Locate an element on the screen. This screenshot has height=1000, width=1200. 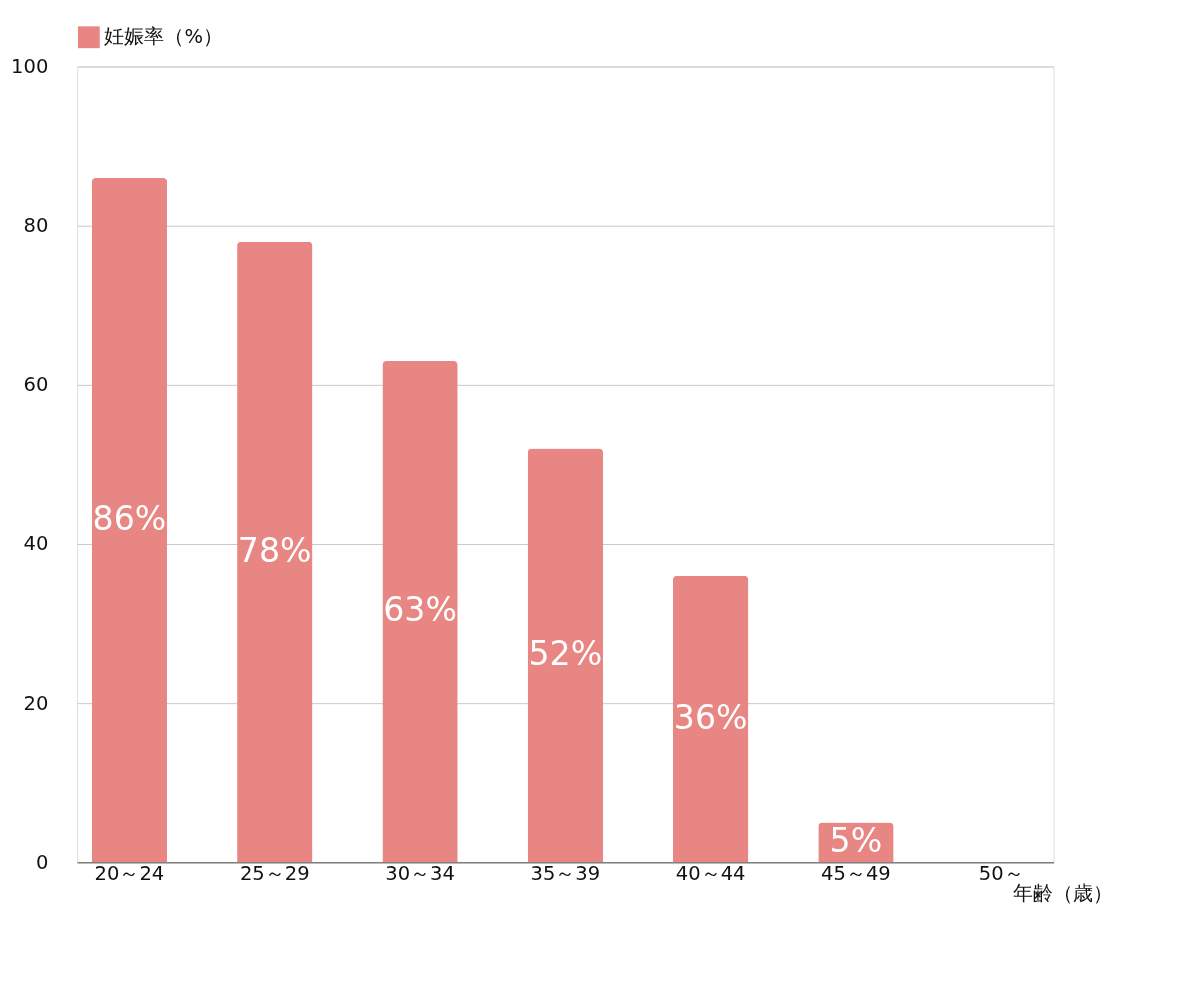
x-tick-label: 25～29 is located at coordinates (274, 874).